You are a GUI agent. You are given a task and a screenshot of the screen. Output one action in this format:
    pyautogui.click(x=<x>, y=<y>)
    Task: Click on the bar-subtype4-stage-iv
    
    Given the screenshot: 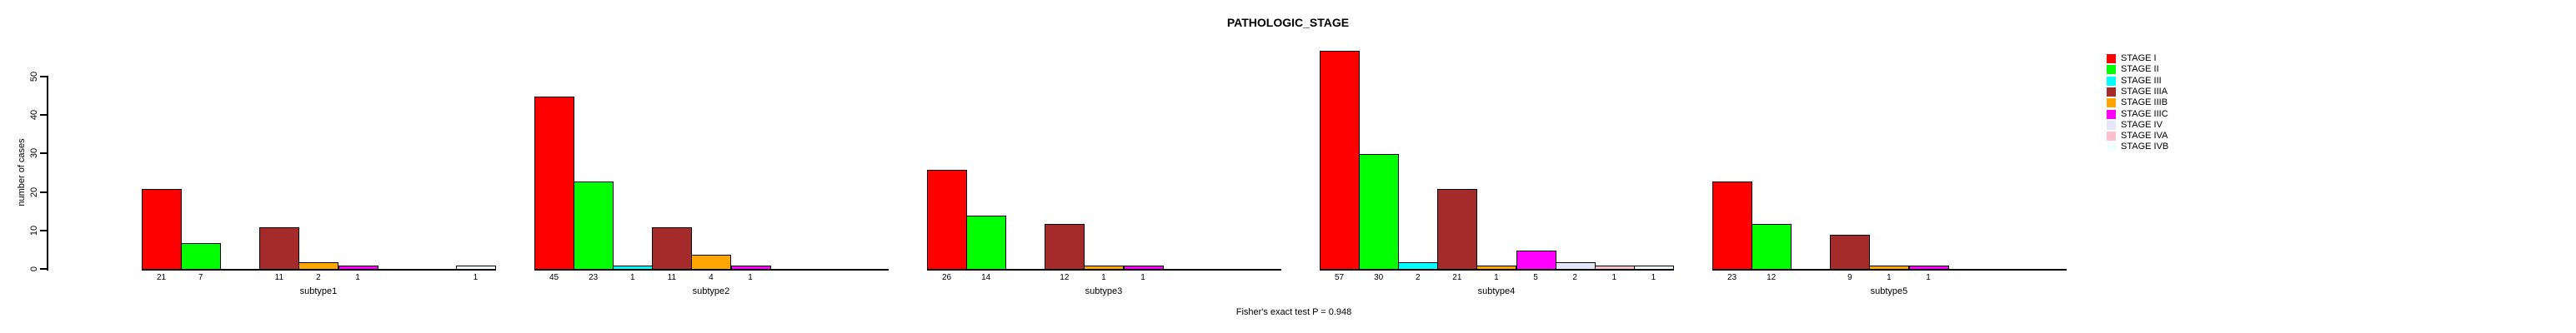 What is the action you would take?
    pyautogui.click(x=1575, y=265)
    